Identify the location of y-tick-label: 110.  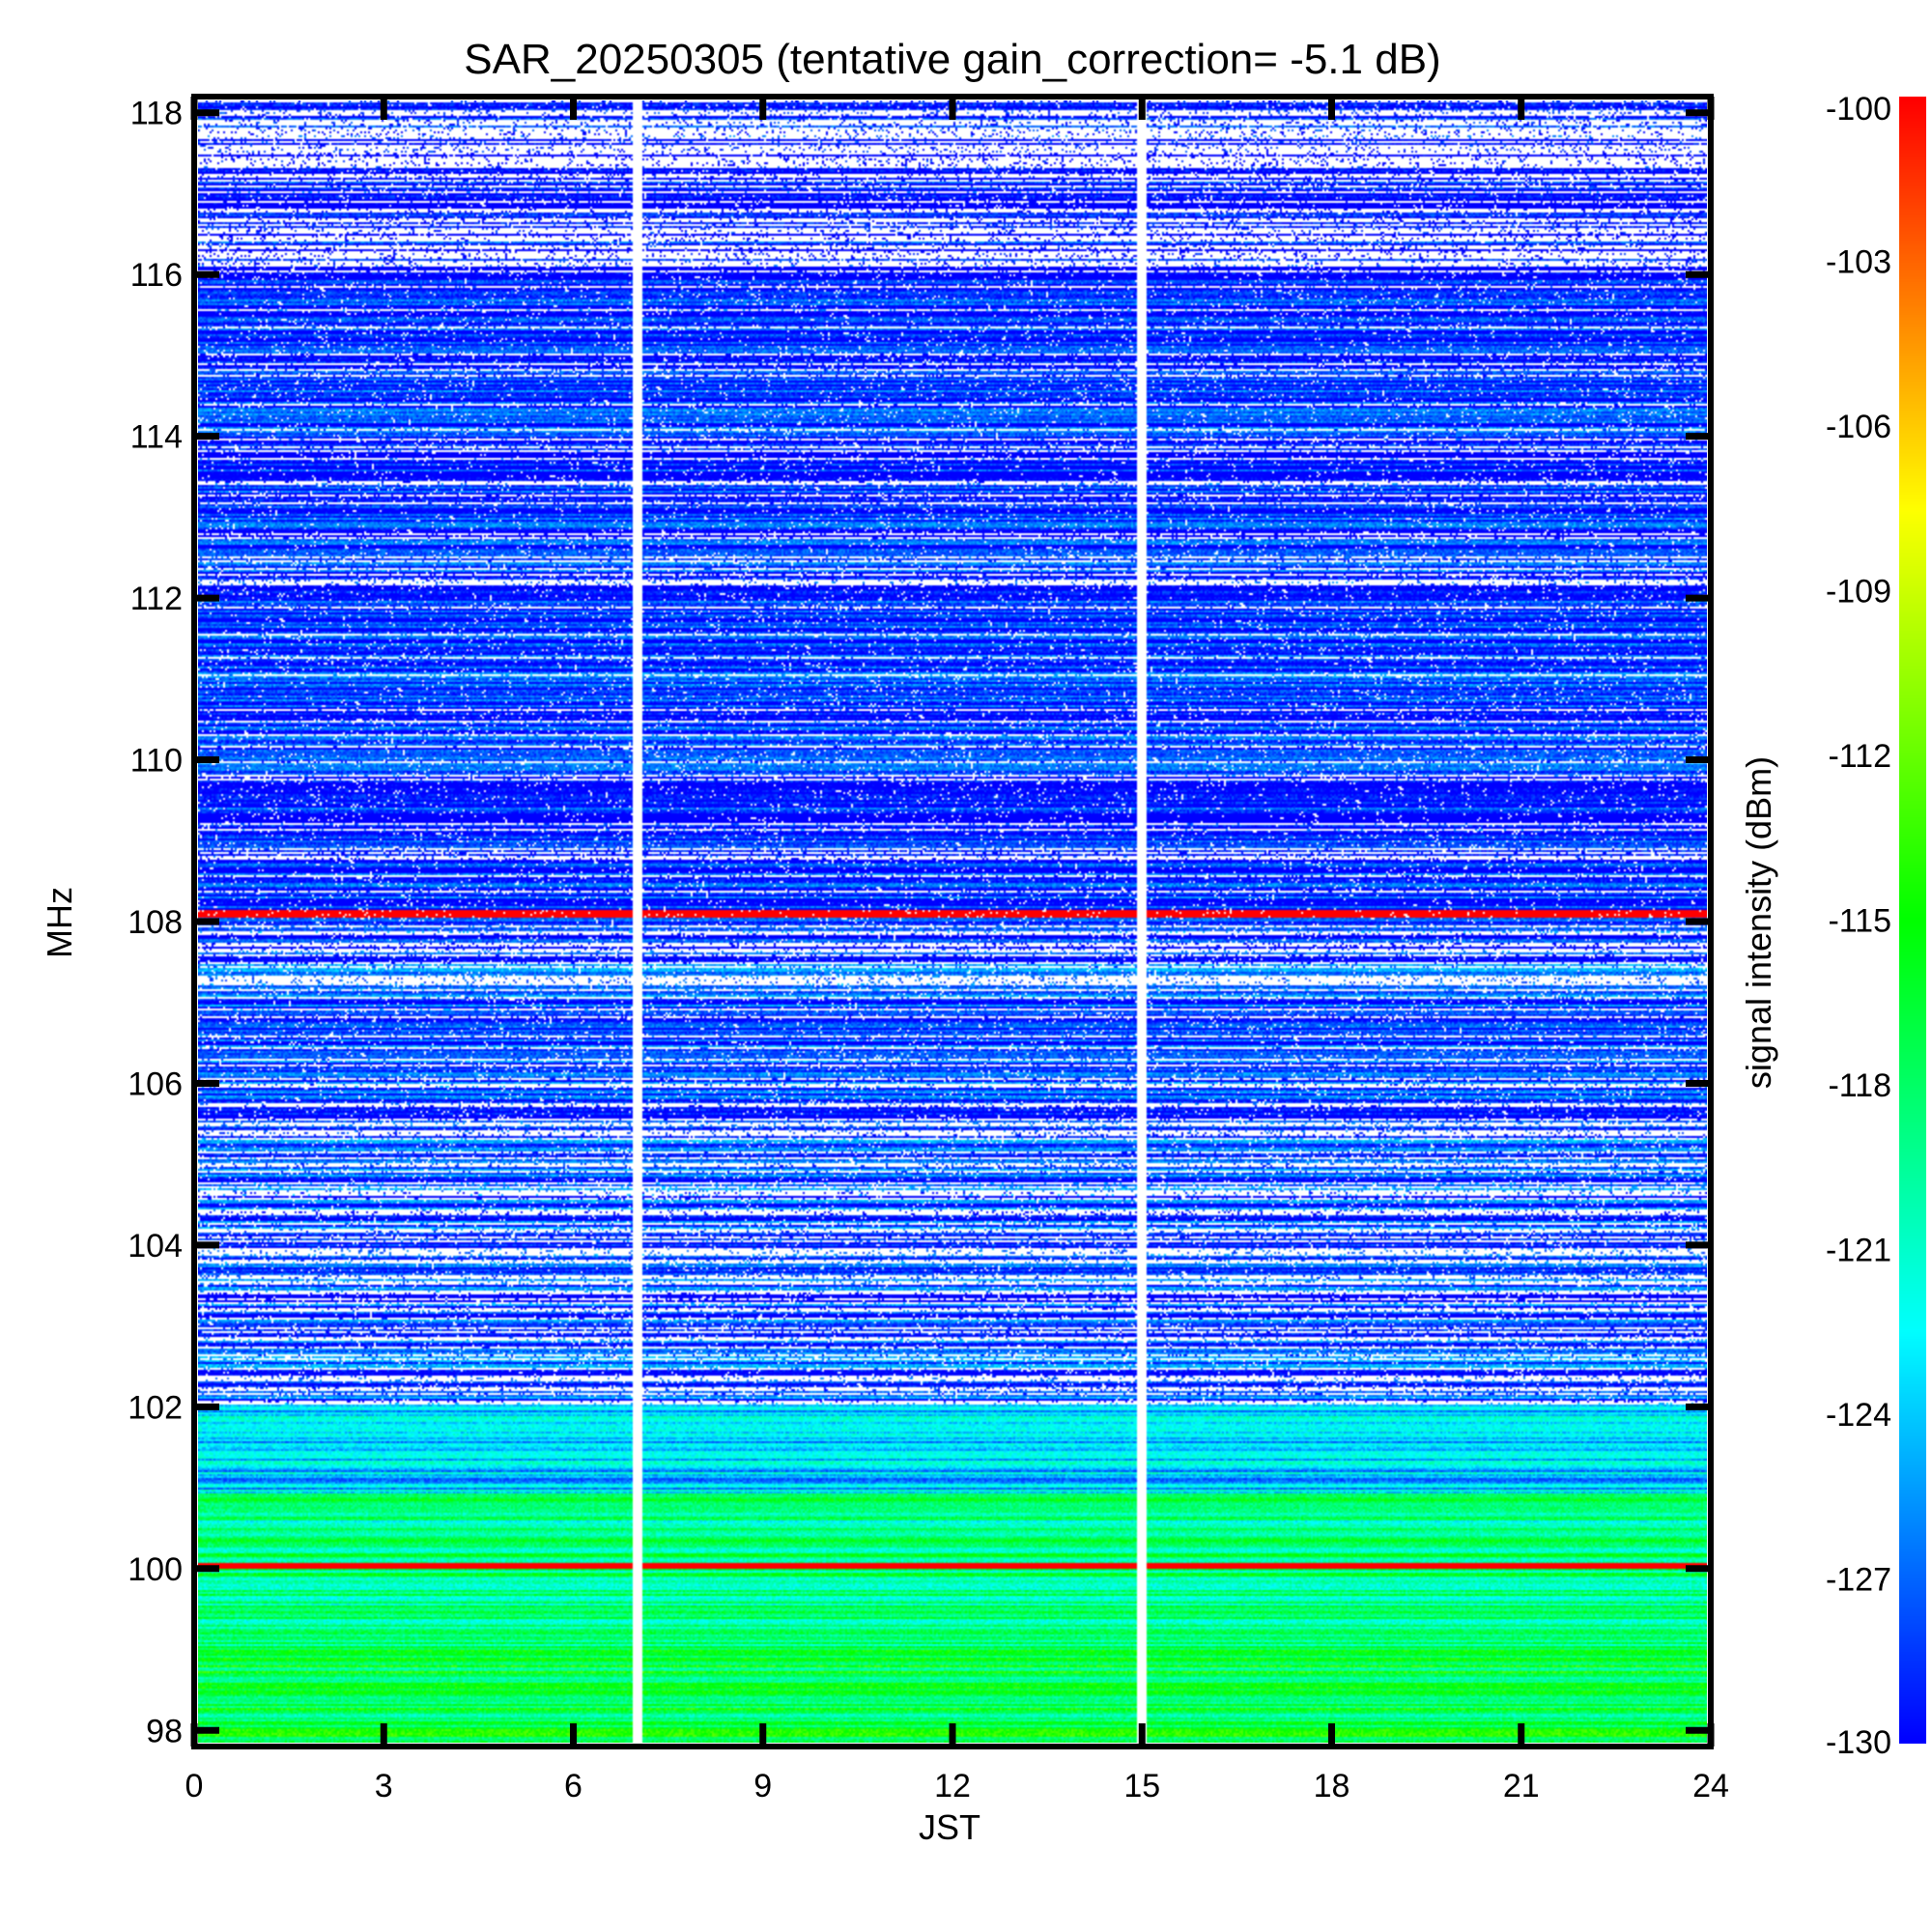
(156, 761).